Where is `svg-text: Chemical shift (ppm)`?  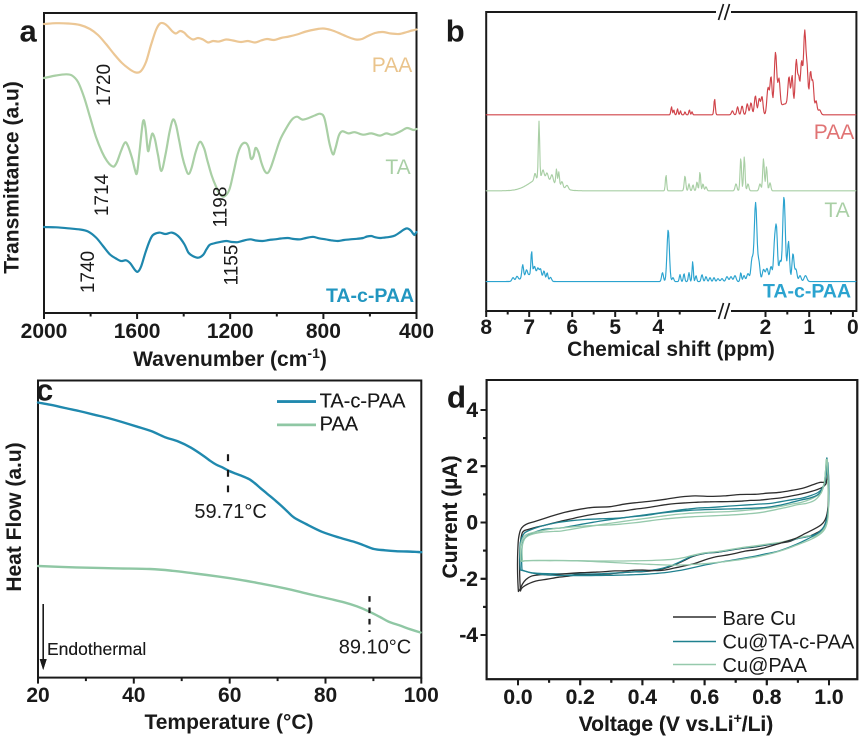 svg-text: Chemical shift (ppm) is located at coordinates (671, 349).